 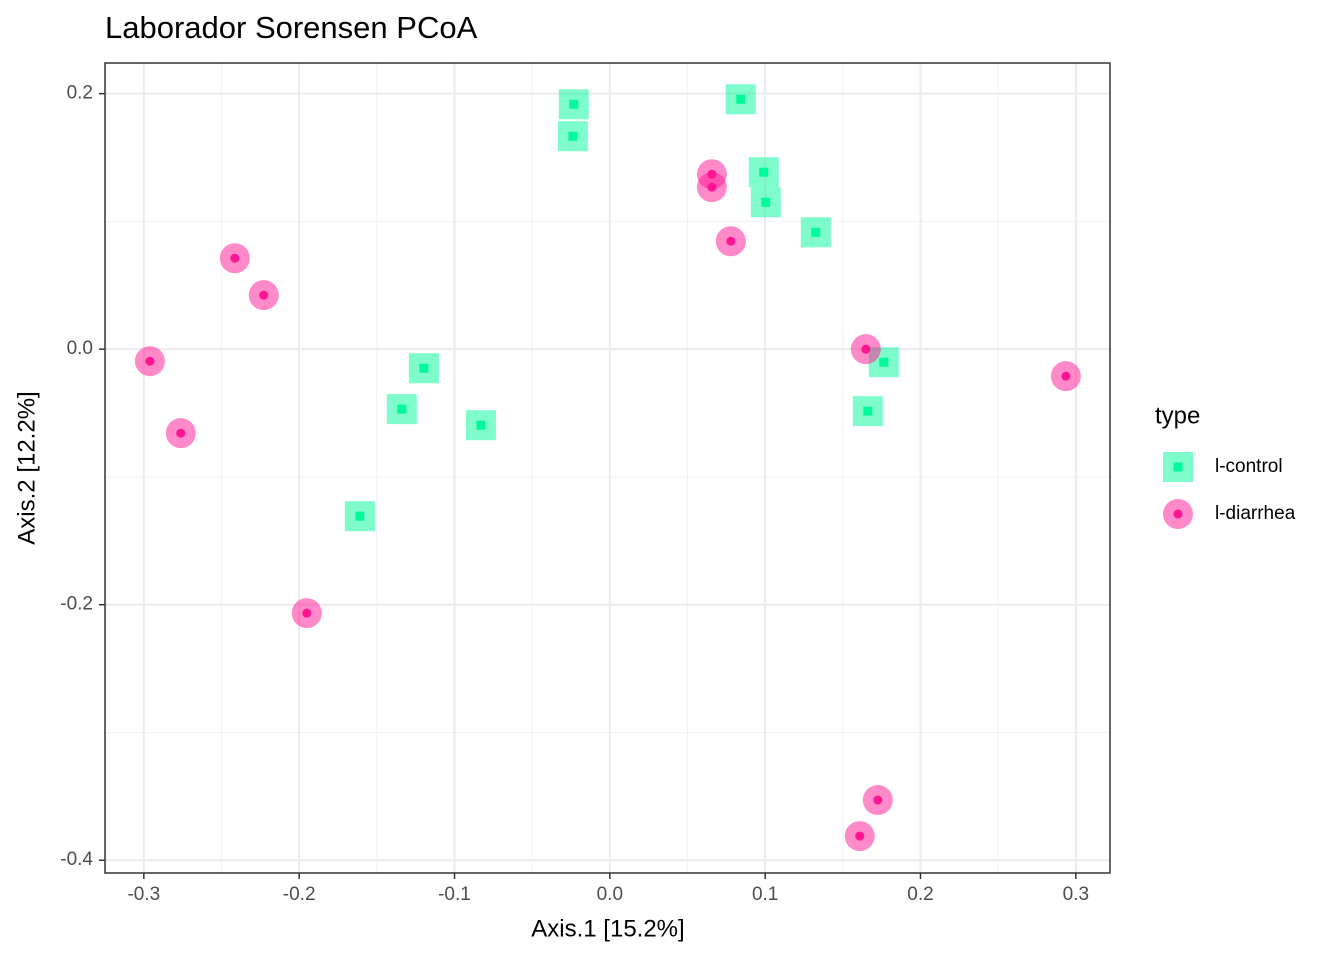 I want to click on y-tick-label: -0.4, so click(x=76, y=859).